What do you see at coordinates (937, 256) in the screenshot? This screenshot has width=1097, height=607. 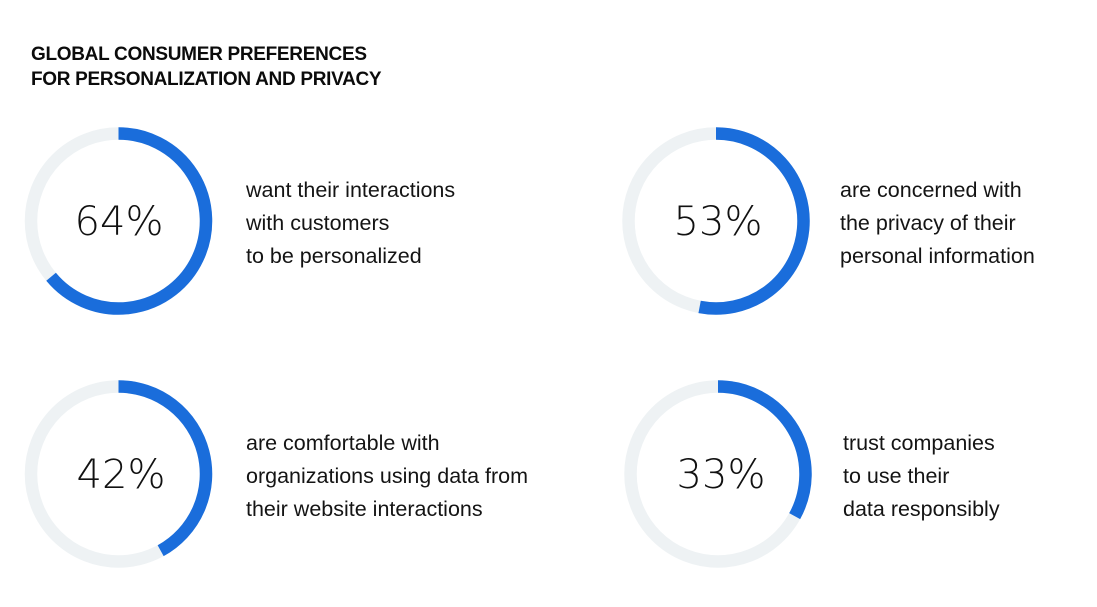 I see `description-line: personal information` at bounding box center [937, 256].